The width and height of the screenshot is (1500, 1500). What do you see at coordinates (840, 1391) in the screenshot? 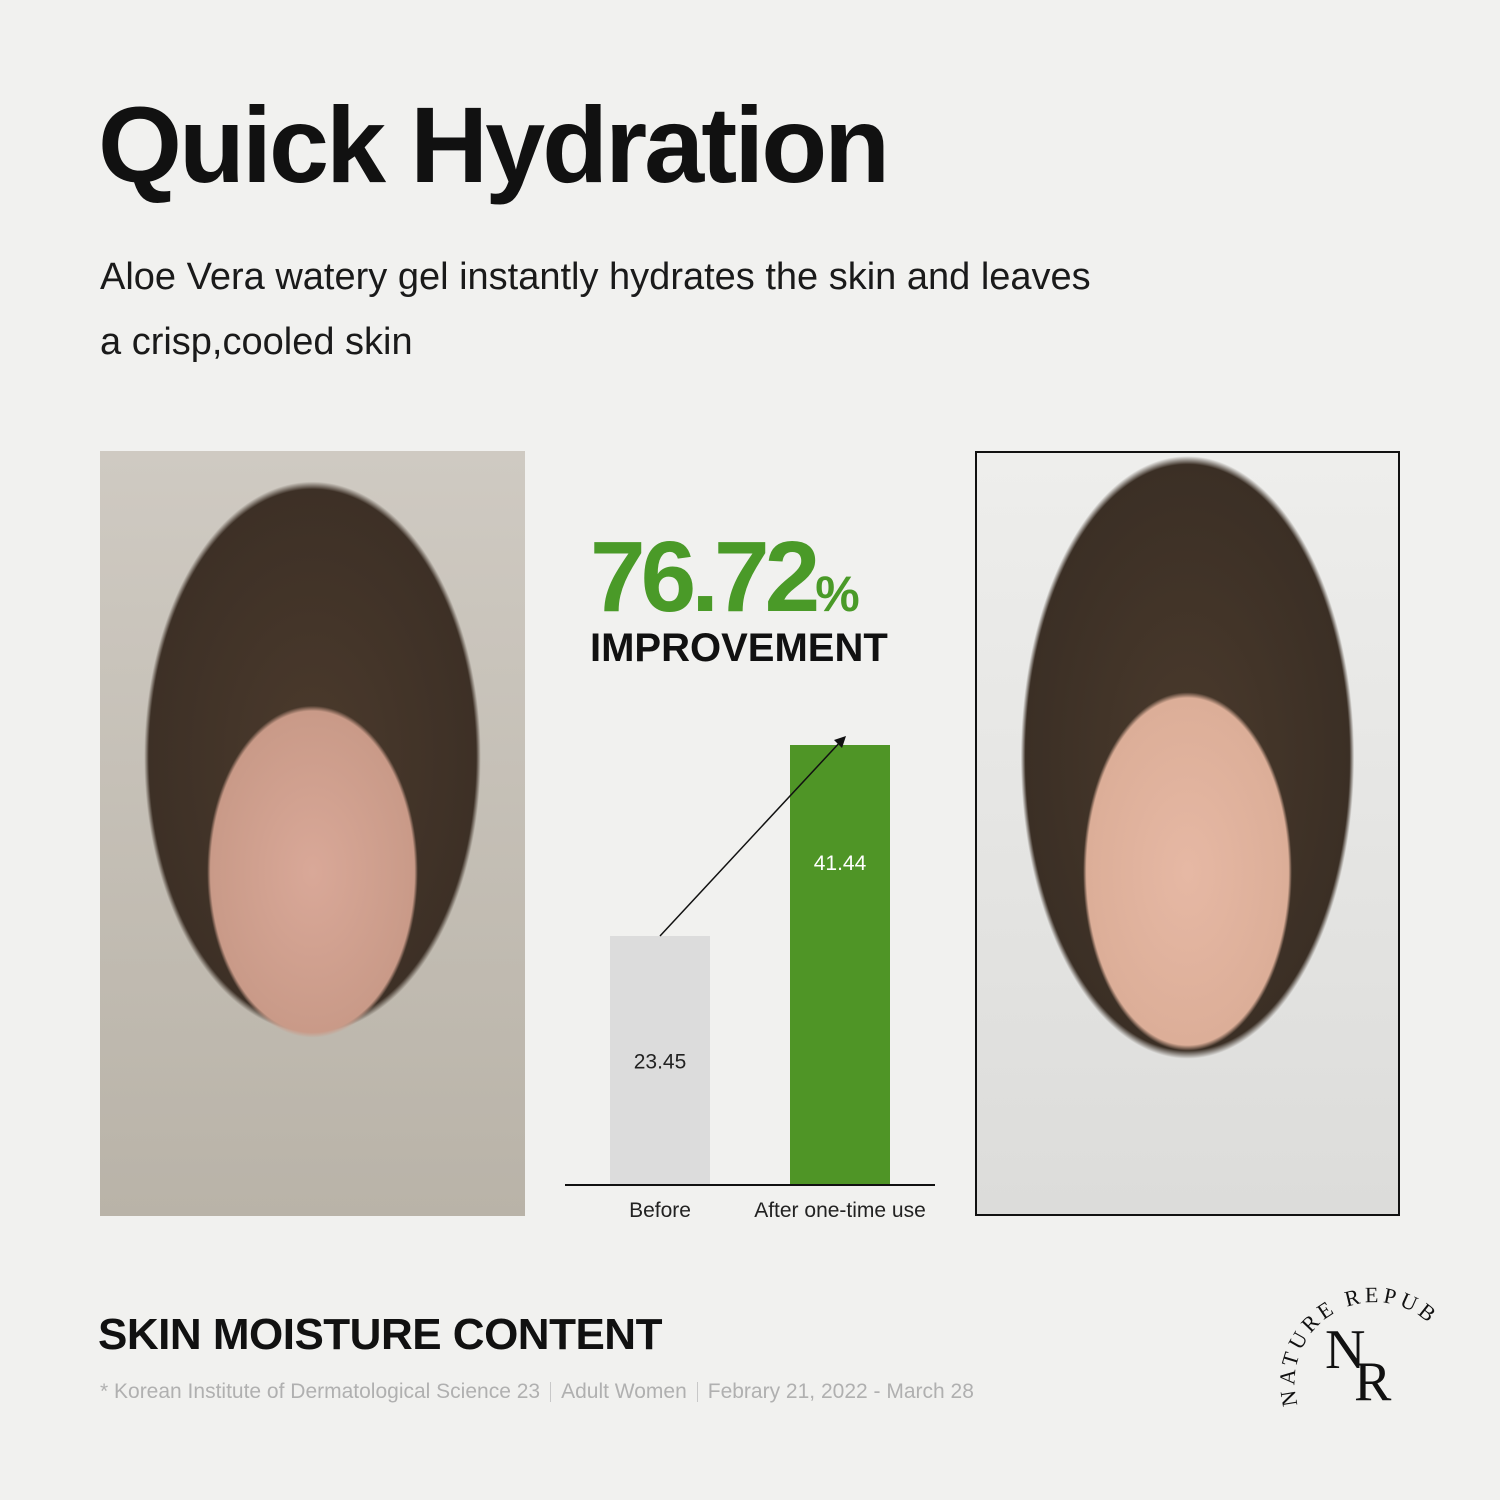
I see `source-dates: Febrary 21, 2022 - March 28` at bounding box center [840, 1391].